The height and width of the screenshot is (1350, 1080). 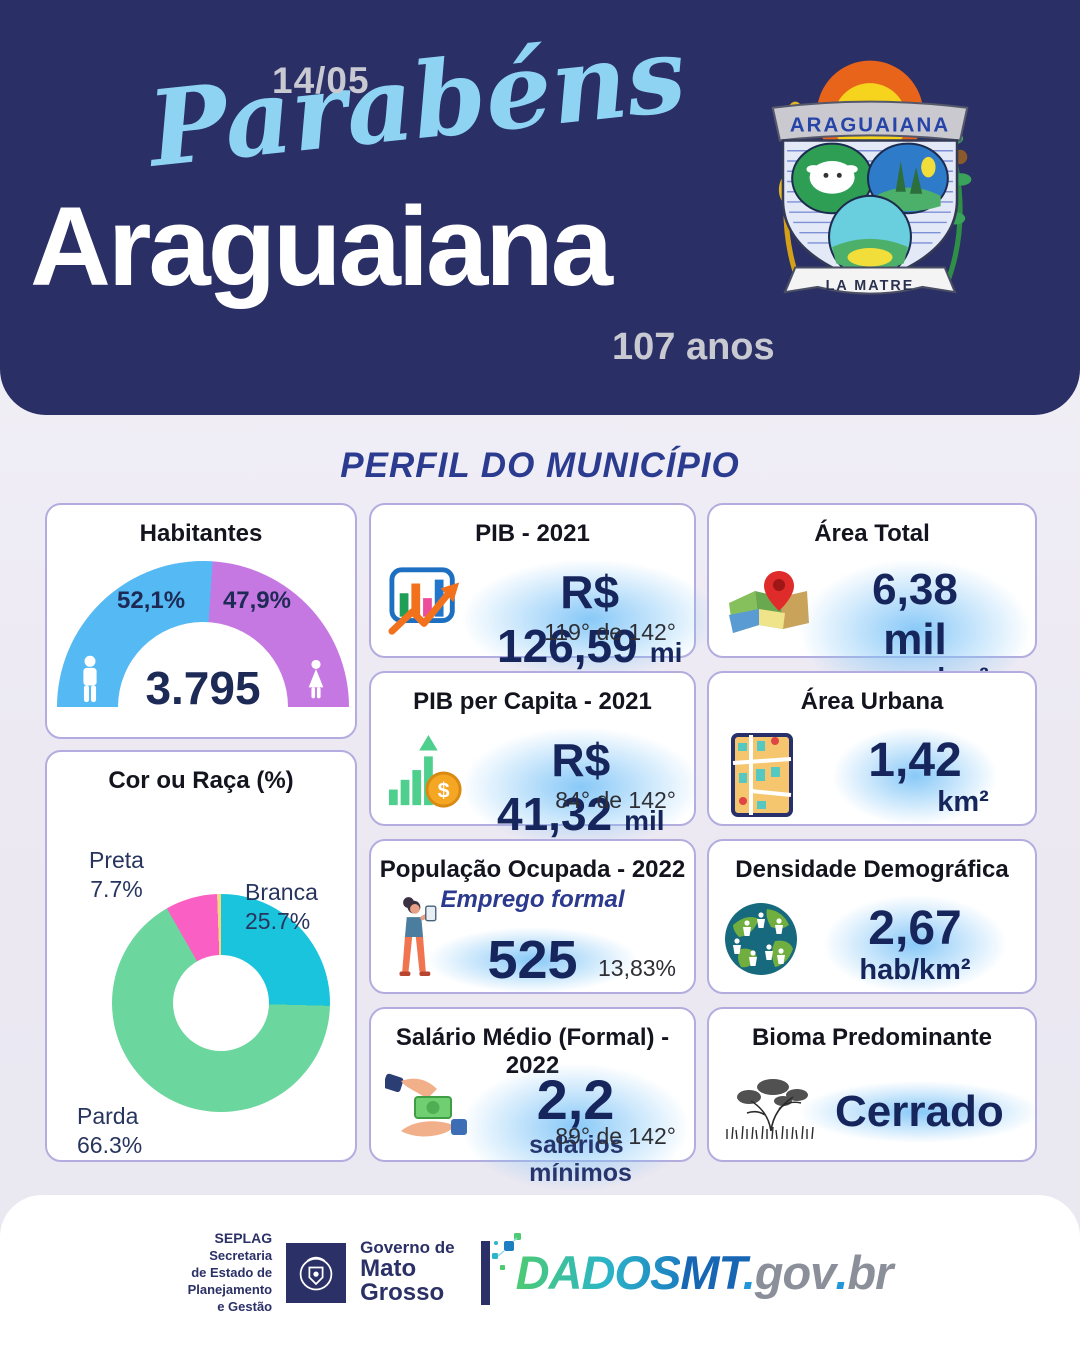 What do you see at coordinates (116, 874) in the screenshot?
I see `label-preta: Preta 7.7%` at bounding box center [116, 874].